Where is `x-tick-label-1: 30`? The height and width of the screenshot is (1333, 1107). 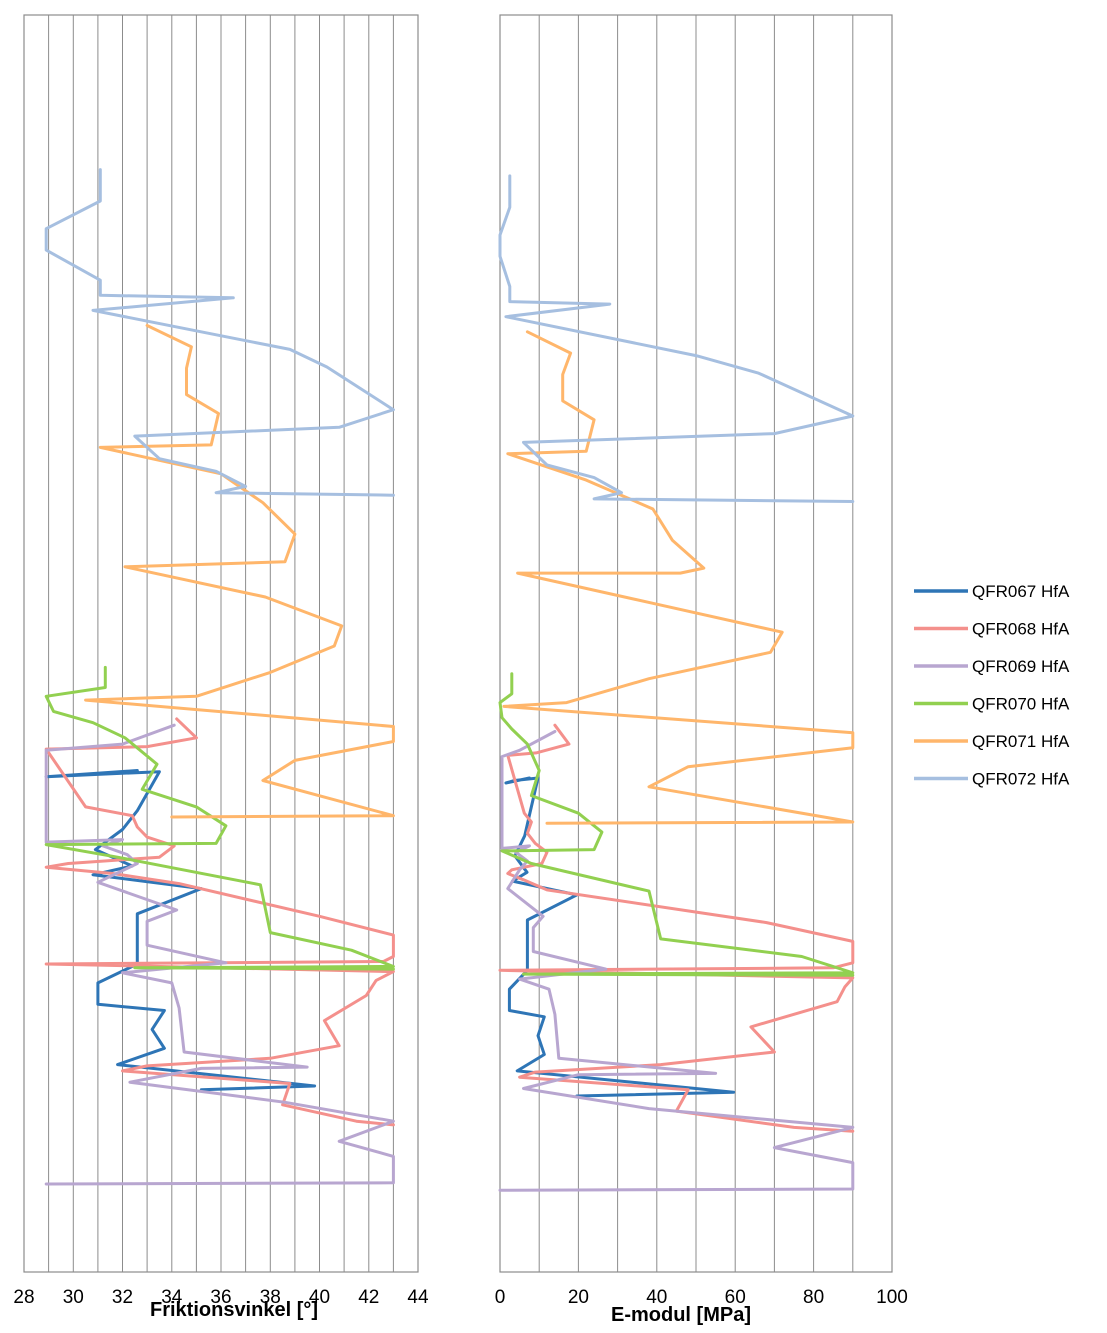
x-tick-label-1: 30 is located at coordinates (73, 1297).